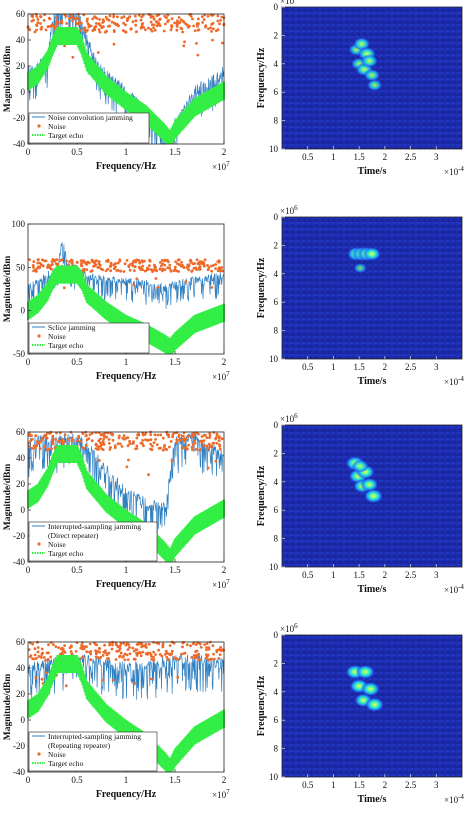 This screenshot has height=833, width=474. What do you see at coordinates (454, 589) in the screenshot?
I see `x-exponent: ×10⁻⁴` at bounding box center [454, 589].